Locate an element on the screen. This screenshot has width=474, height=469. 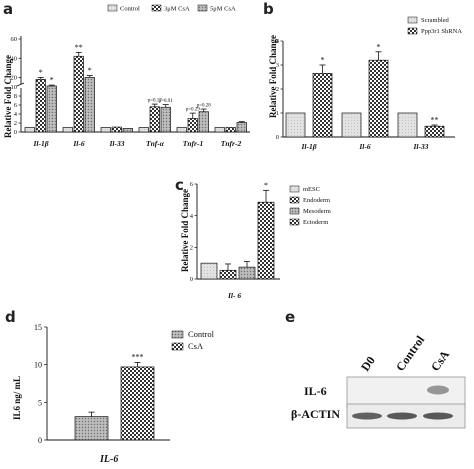
panel-b-y-tick-label: 2 is located at coordinates (277, 89).